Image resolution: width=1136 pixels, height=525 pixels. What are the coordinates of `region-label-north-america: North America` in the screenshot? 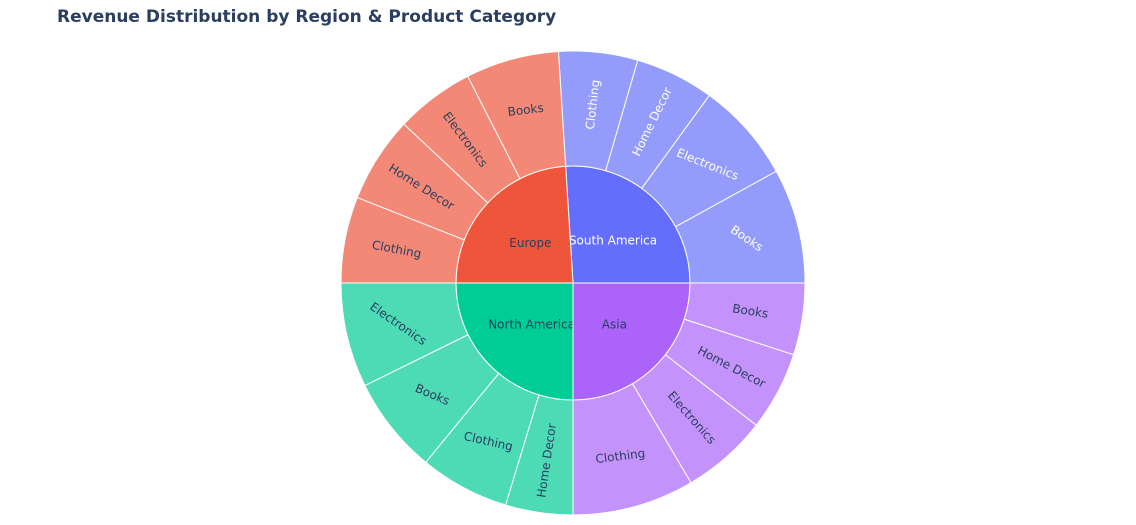 It's located at (531, 324).